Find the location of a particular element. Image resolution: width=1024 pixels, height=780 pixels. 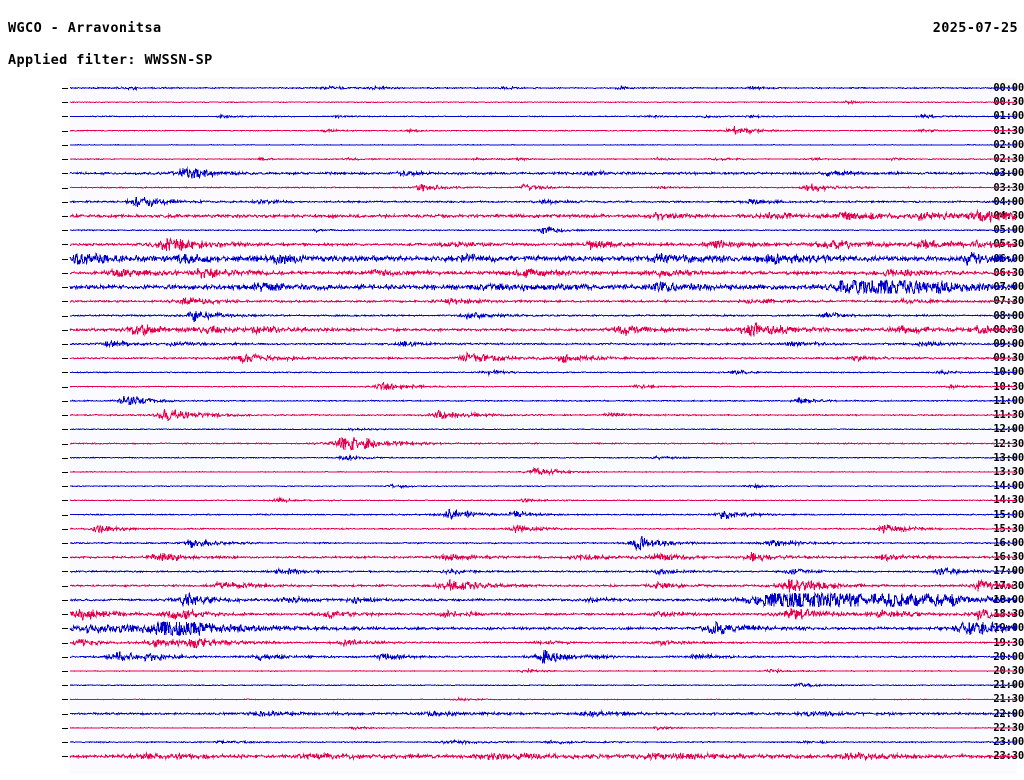

record-date: 2025-07-25 is located at coordinates (975, 28).